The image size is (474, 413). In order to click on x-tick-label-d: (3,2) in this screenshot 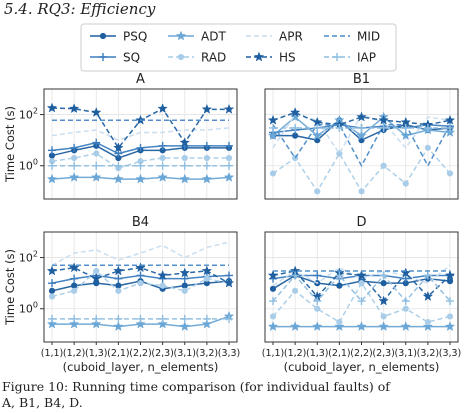, I will do `click(428, 353)`.